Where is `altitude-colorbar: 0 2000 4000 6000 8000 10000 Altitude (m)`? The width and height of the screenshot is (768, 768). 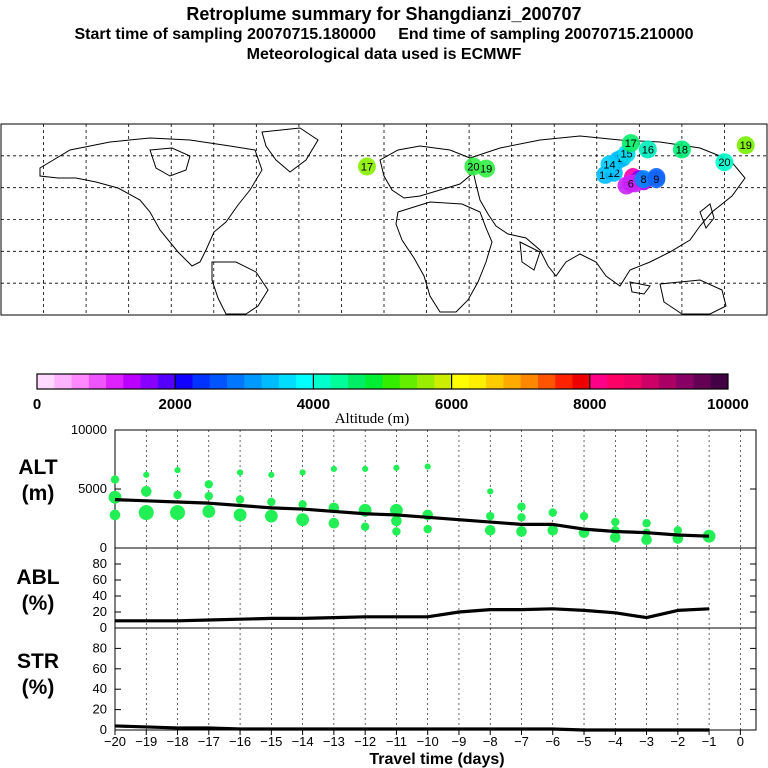 altitude-colorbar: 0 2000 4000 6000 8000 10000 Altitude (m) is located at coordinates (391, 400).